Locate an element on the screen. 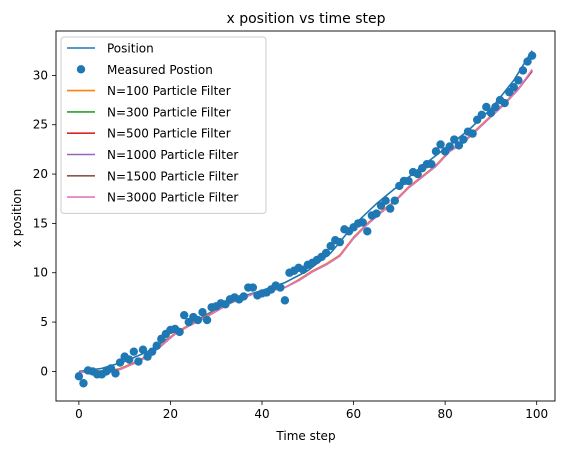 This screenshot has height=453, width=563. y-tick-label: 15 is located at coordinates (40, 223).